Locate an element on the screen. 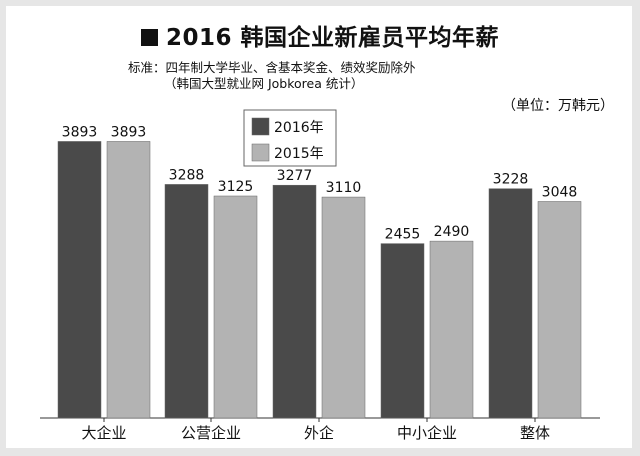 The width and height of the screenshot is (640, 456). legend-label: 2016年 is located at coordinates (299, 128).